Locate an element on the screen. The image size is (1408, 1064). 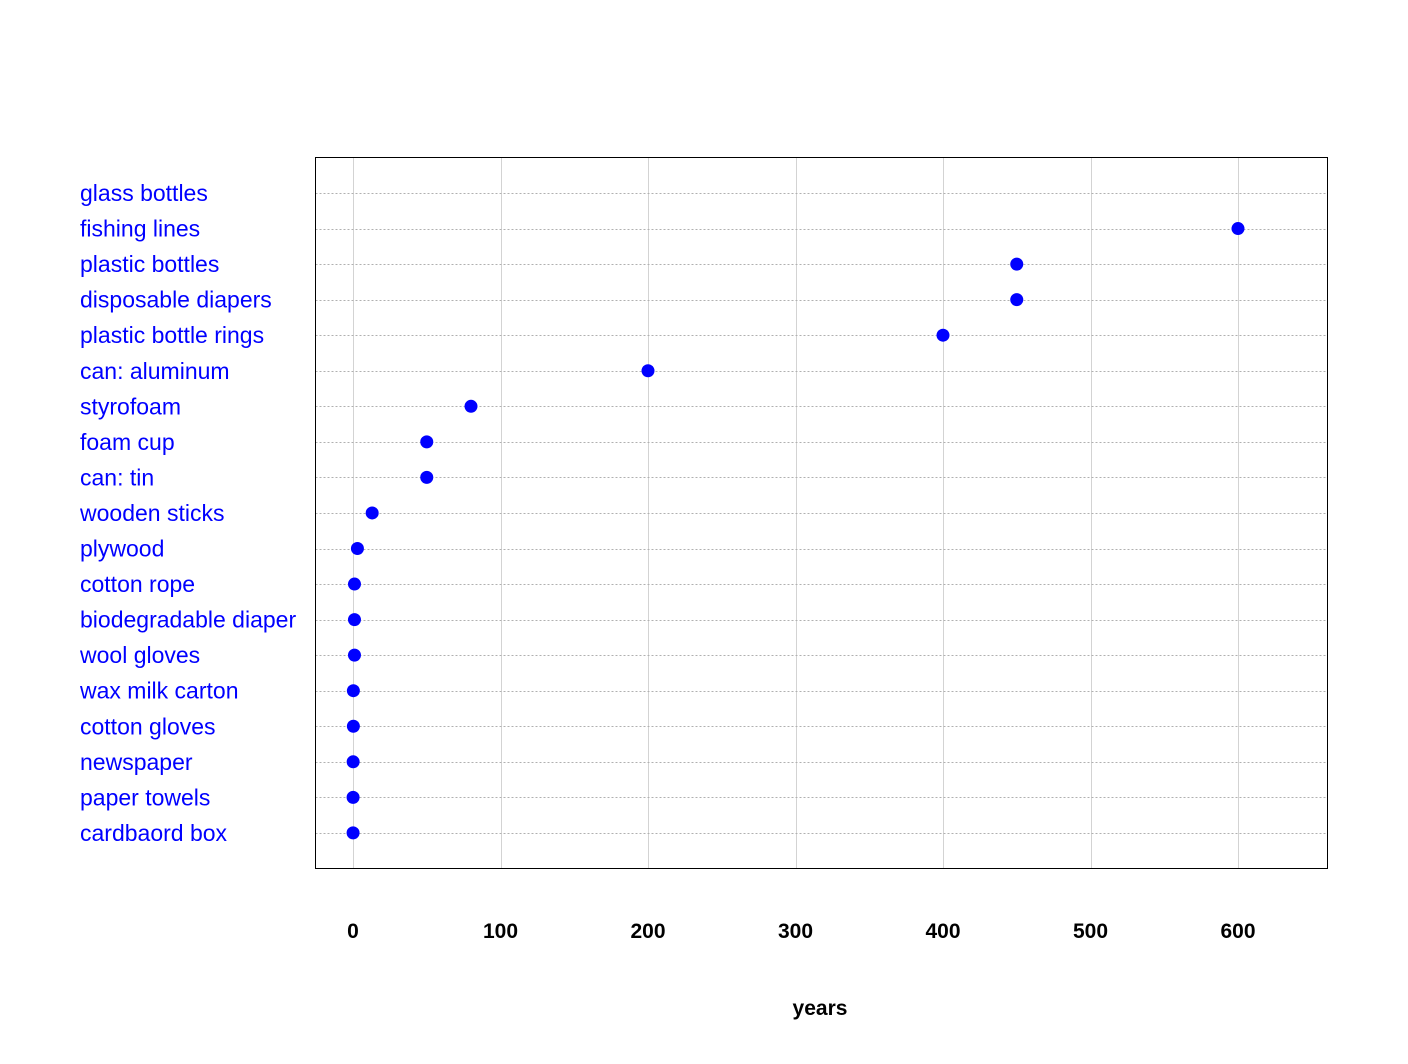
x-tick-label: 400 is located at coordinates (942, 931).